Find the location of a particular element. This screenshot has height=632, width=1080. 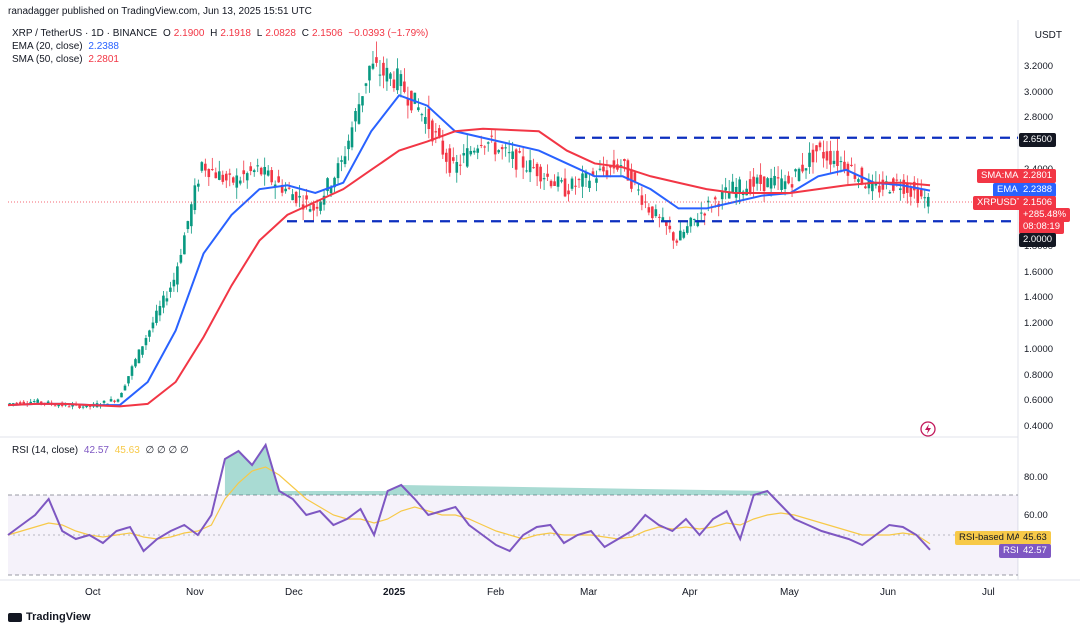

rsi-overbought-fill is located at coordinates (496, 470).